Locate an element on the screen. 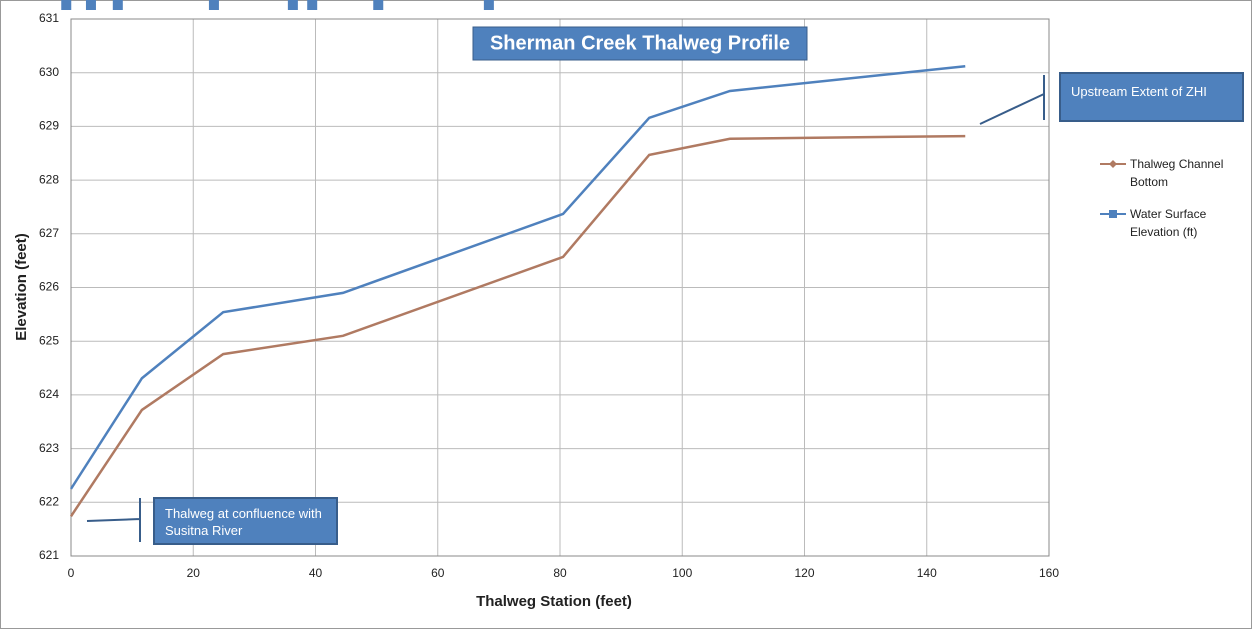  y-tick-label: 623 is located at coordinates (49, 448).